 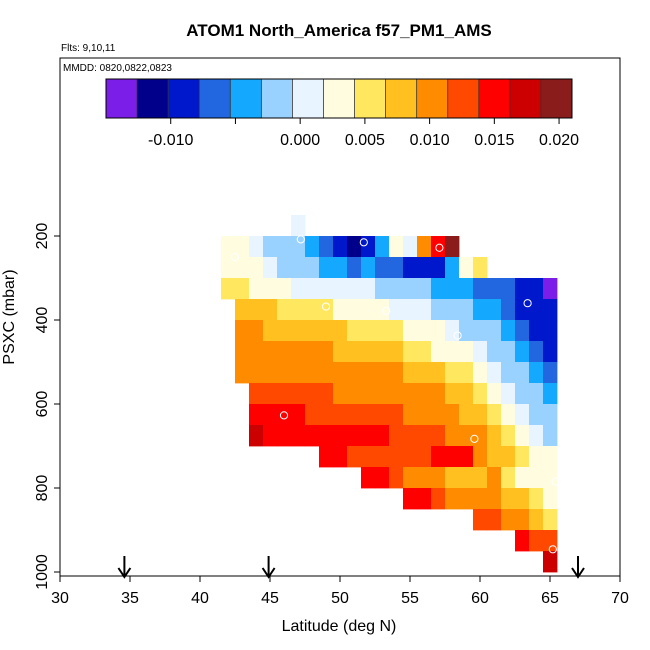 I want to click on y-tick-label: 600, so click(x=42, y=404).